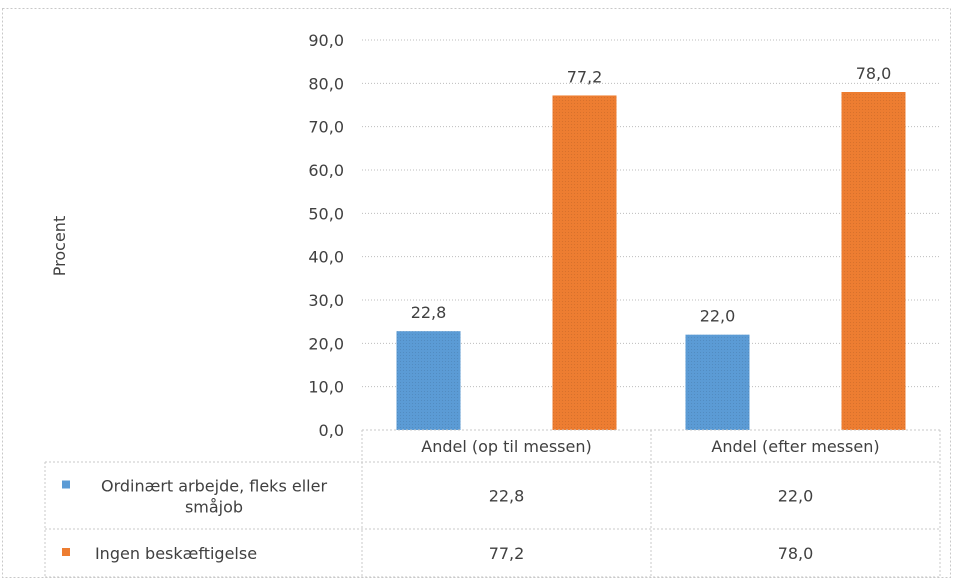  What do you see at coordinates (326, 343) in the screenshot?
I see `y-tick-label: 20,0` at bounding box center [326, 343].